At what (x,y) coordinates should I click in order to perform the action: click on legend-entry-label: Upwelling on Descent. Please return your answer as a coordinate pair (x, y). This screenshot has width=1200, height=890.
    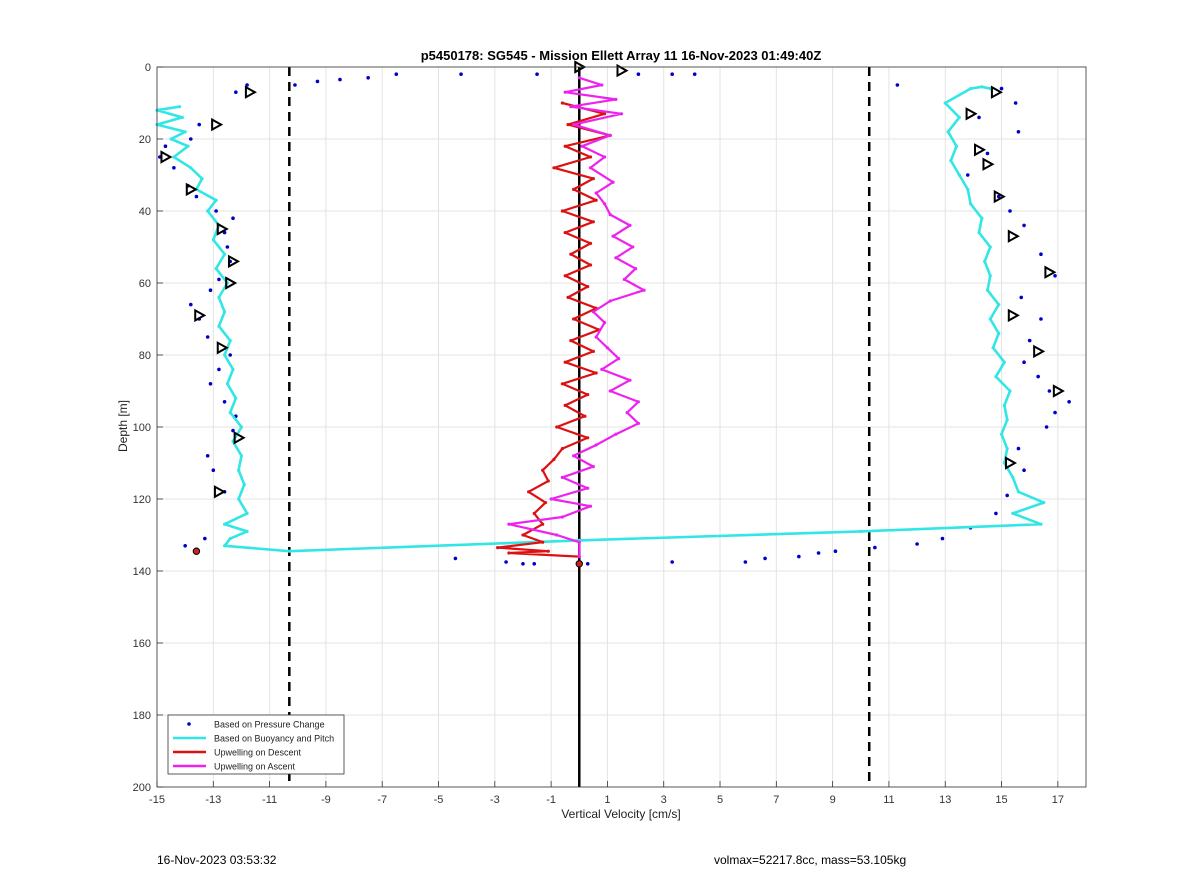
    Looking at the image, I should click on (258, 753).